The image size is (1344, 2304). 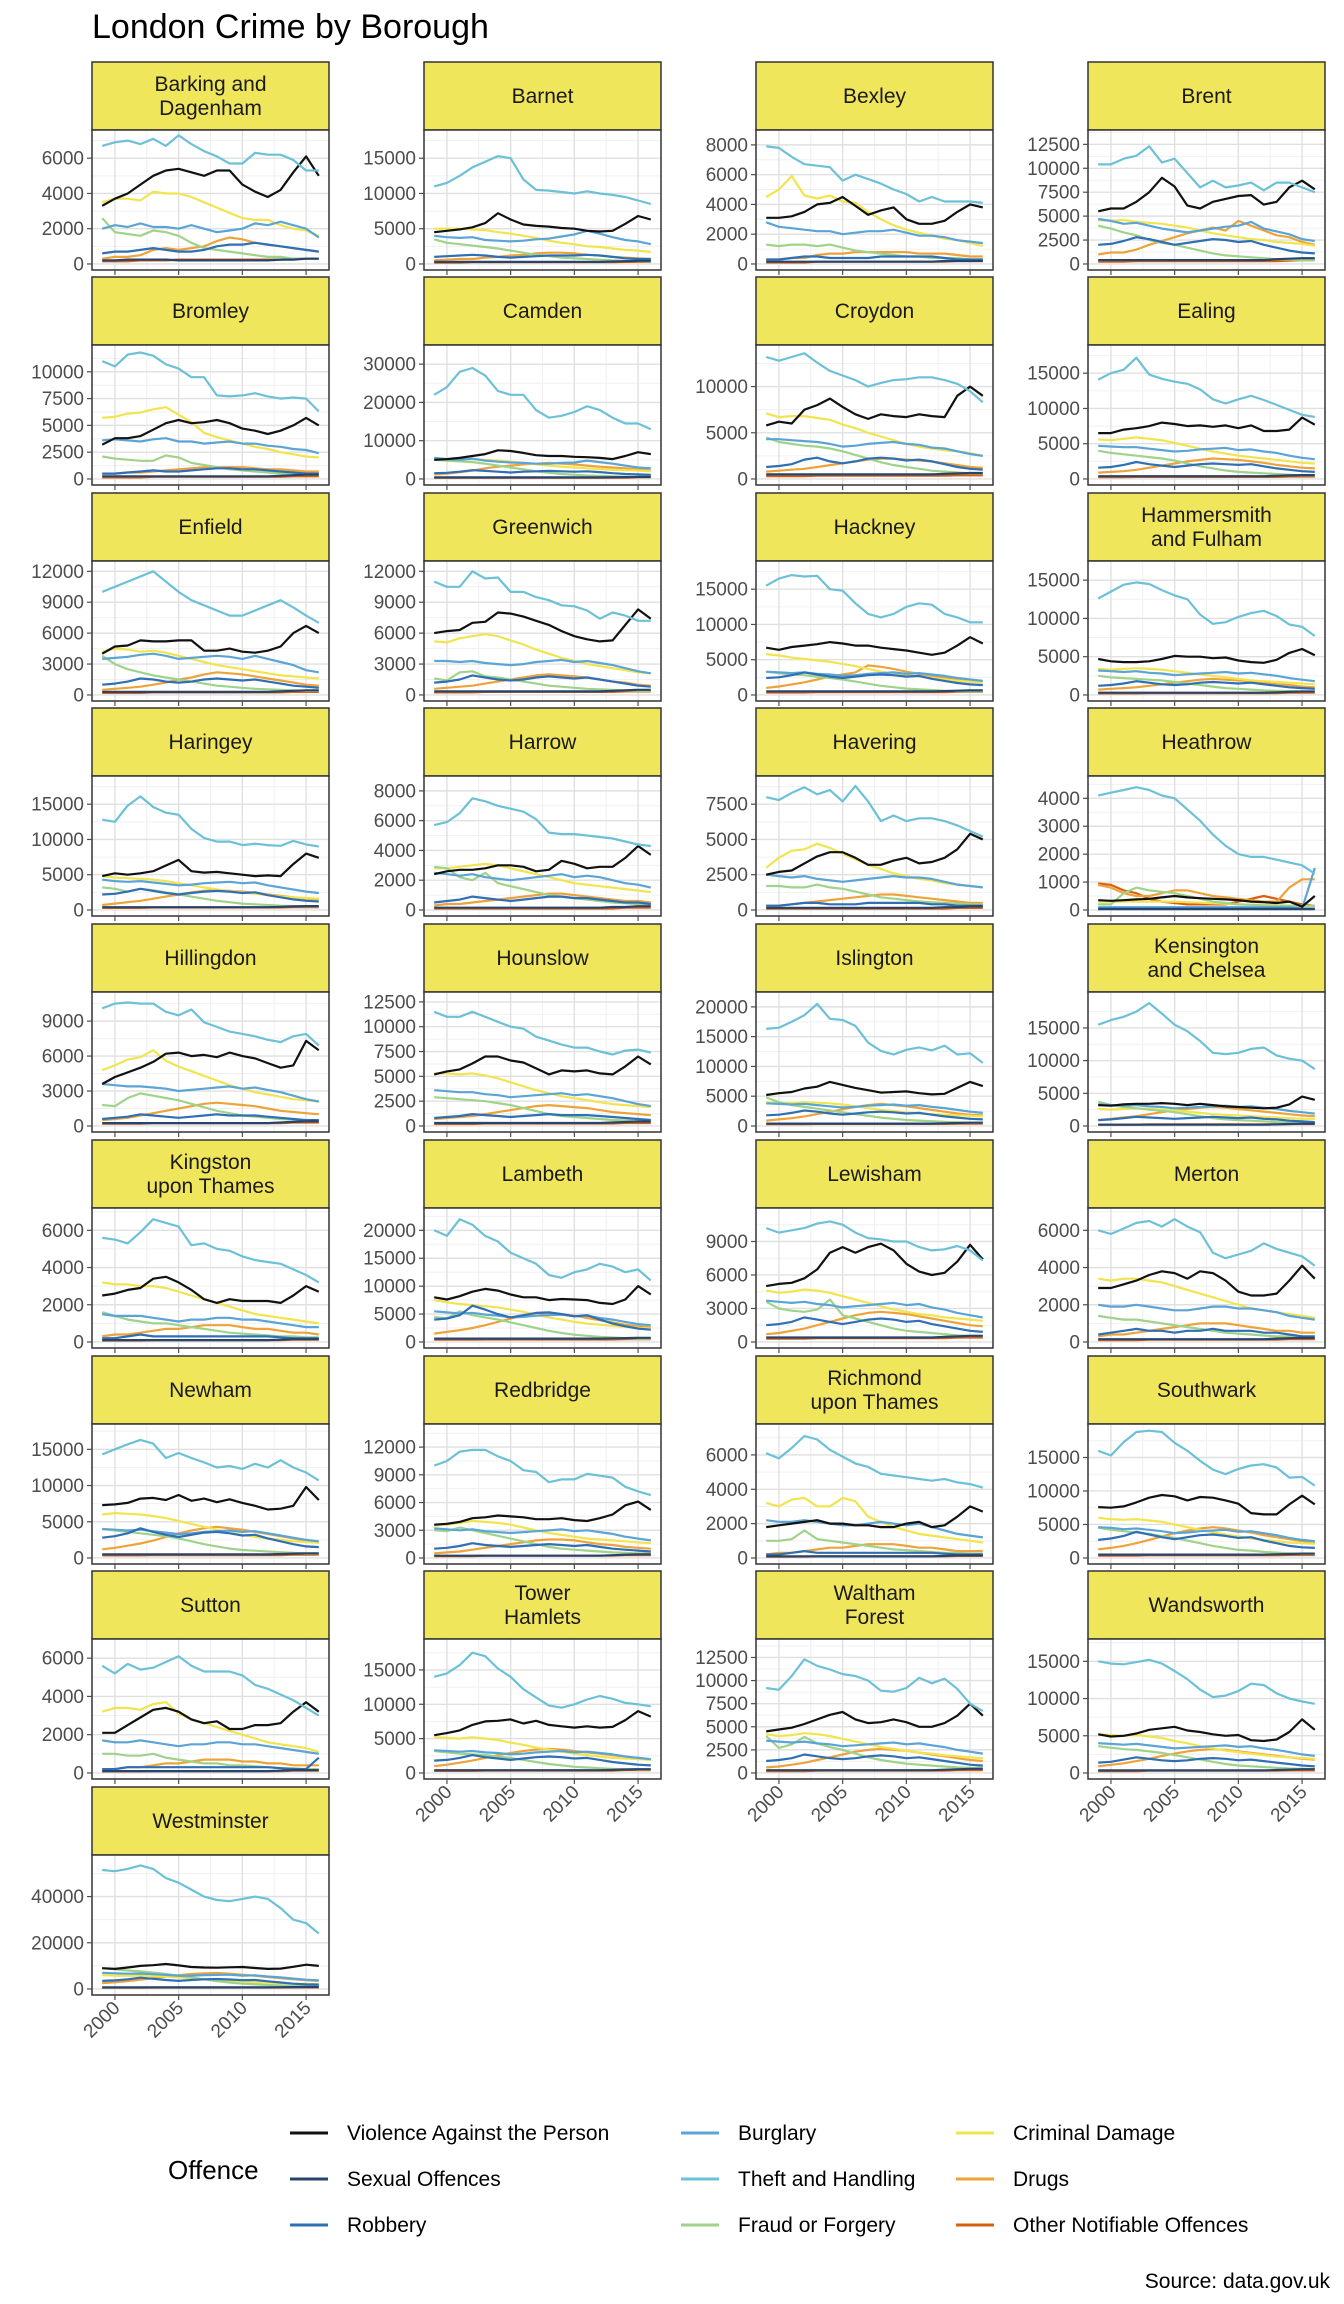 What do you see at coordinates (875, 96) in the screenshot?
I see `facet-strip-label: Bexley` at bounding box center [875, 96].